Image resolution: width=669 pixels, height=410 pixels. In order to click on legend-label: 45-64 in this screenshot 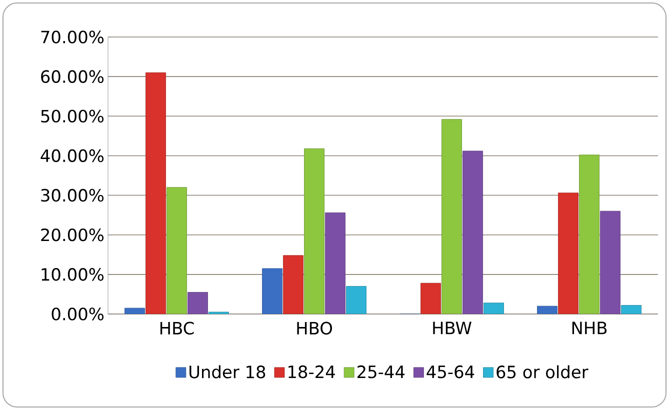, I will do `click(450, 371)`.